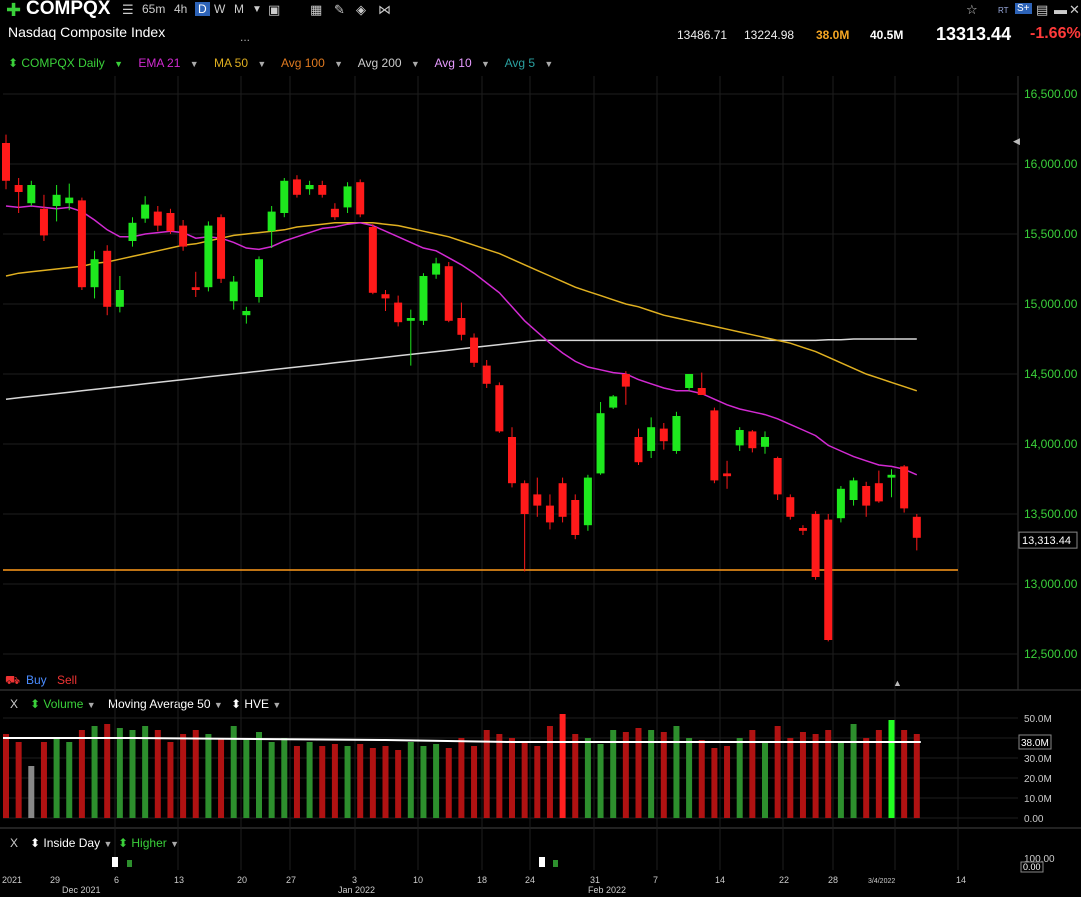 The height and width of the screenshot is (897, 1081). What do you see at coordinates (71, 843) in the screenshot?
I see `inside-day-label: ⬍ Inside Day ▼` at bounding box center [71, 843].